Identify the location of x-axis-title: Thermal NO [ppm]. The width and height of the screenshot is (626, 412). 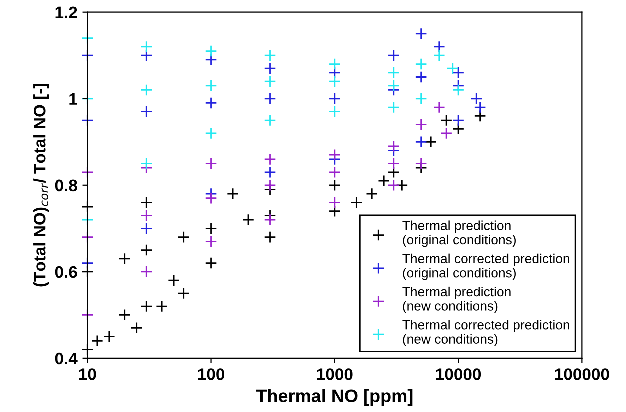
(334, 397).